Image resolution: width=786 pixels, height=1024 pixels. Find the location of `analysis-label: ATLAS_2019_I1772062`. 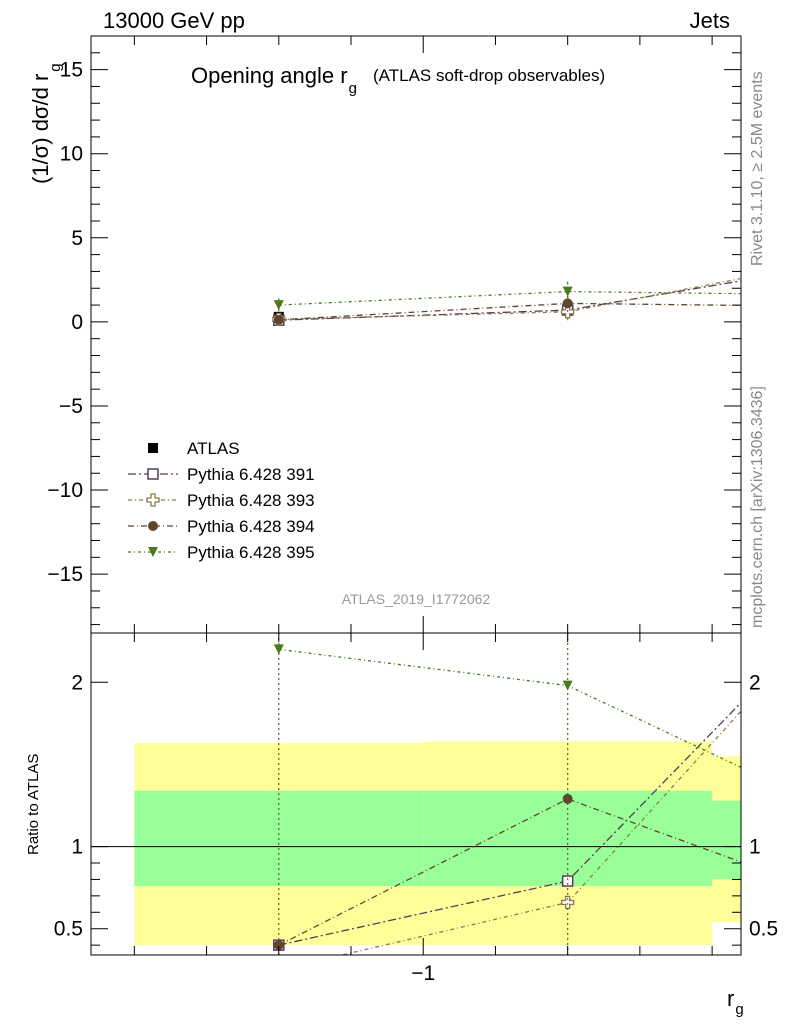

analysis-label: ATLAS_2019_I1772062 is located at coordinates (416, 599).